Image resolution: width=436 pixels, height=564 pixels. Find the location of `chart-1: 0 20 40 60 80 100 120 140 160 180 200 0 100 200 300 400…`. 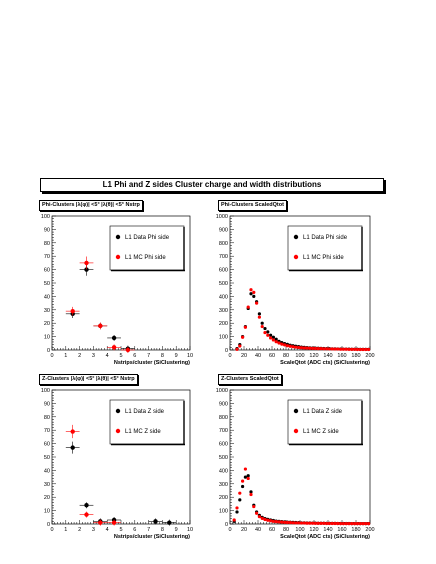

chart-1: 0 20 40 60 80 100 120 140 160 180 200 0 100 200 300 400… is located at coordinates (295, 290).